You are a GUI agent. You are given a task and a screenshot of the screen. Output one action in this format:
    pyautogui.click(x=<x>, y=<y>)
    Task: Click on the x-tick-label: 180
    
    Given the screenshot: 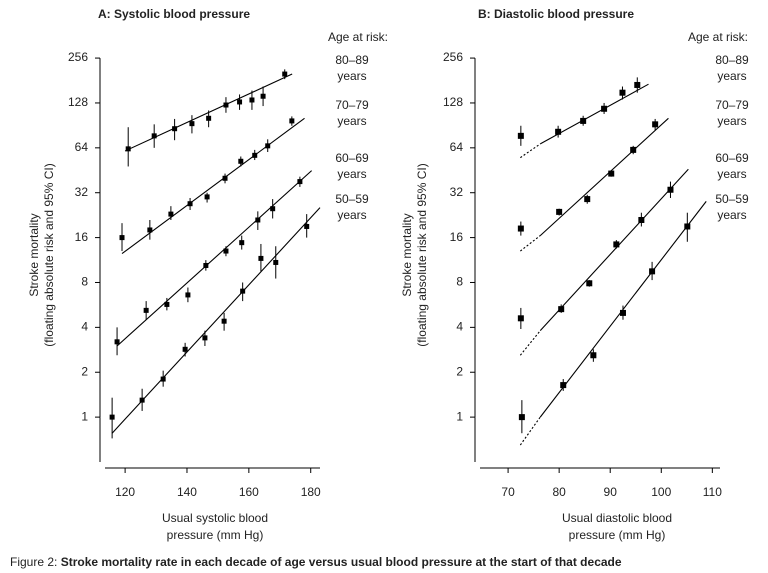 What is the action you would take?
    pyautogui.click(x=311, y=492)
    